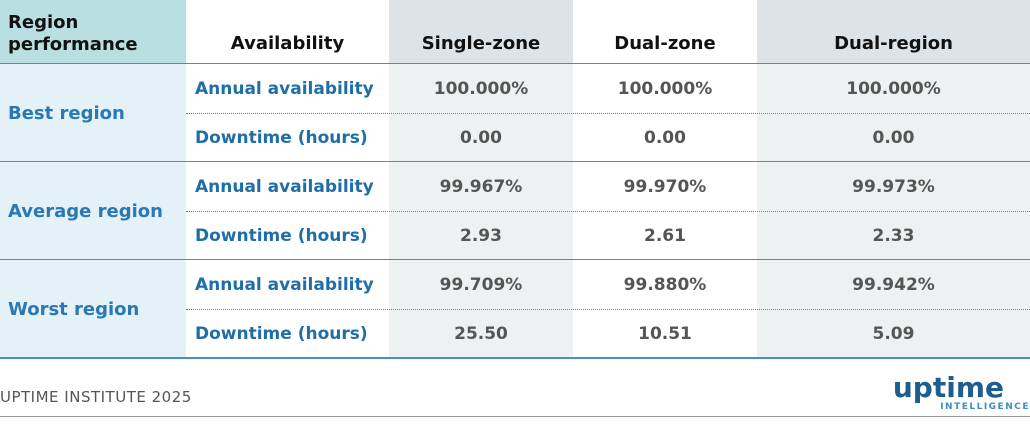 The height and width of the screenshot is (425, 1030). Describe the element at coordinates (665, 235) in the screenshot. I see `value: 2.61` at that location.